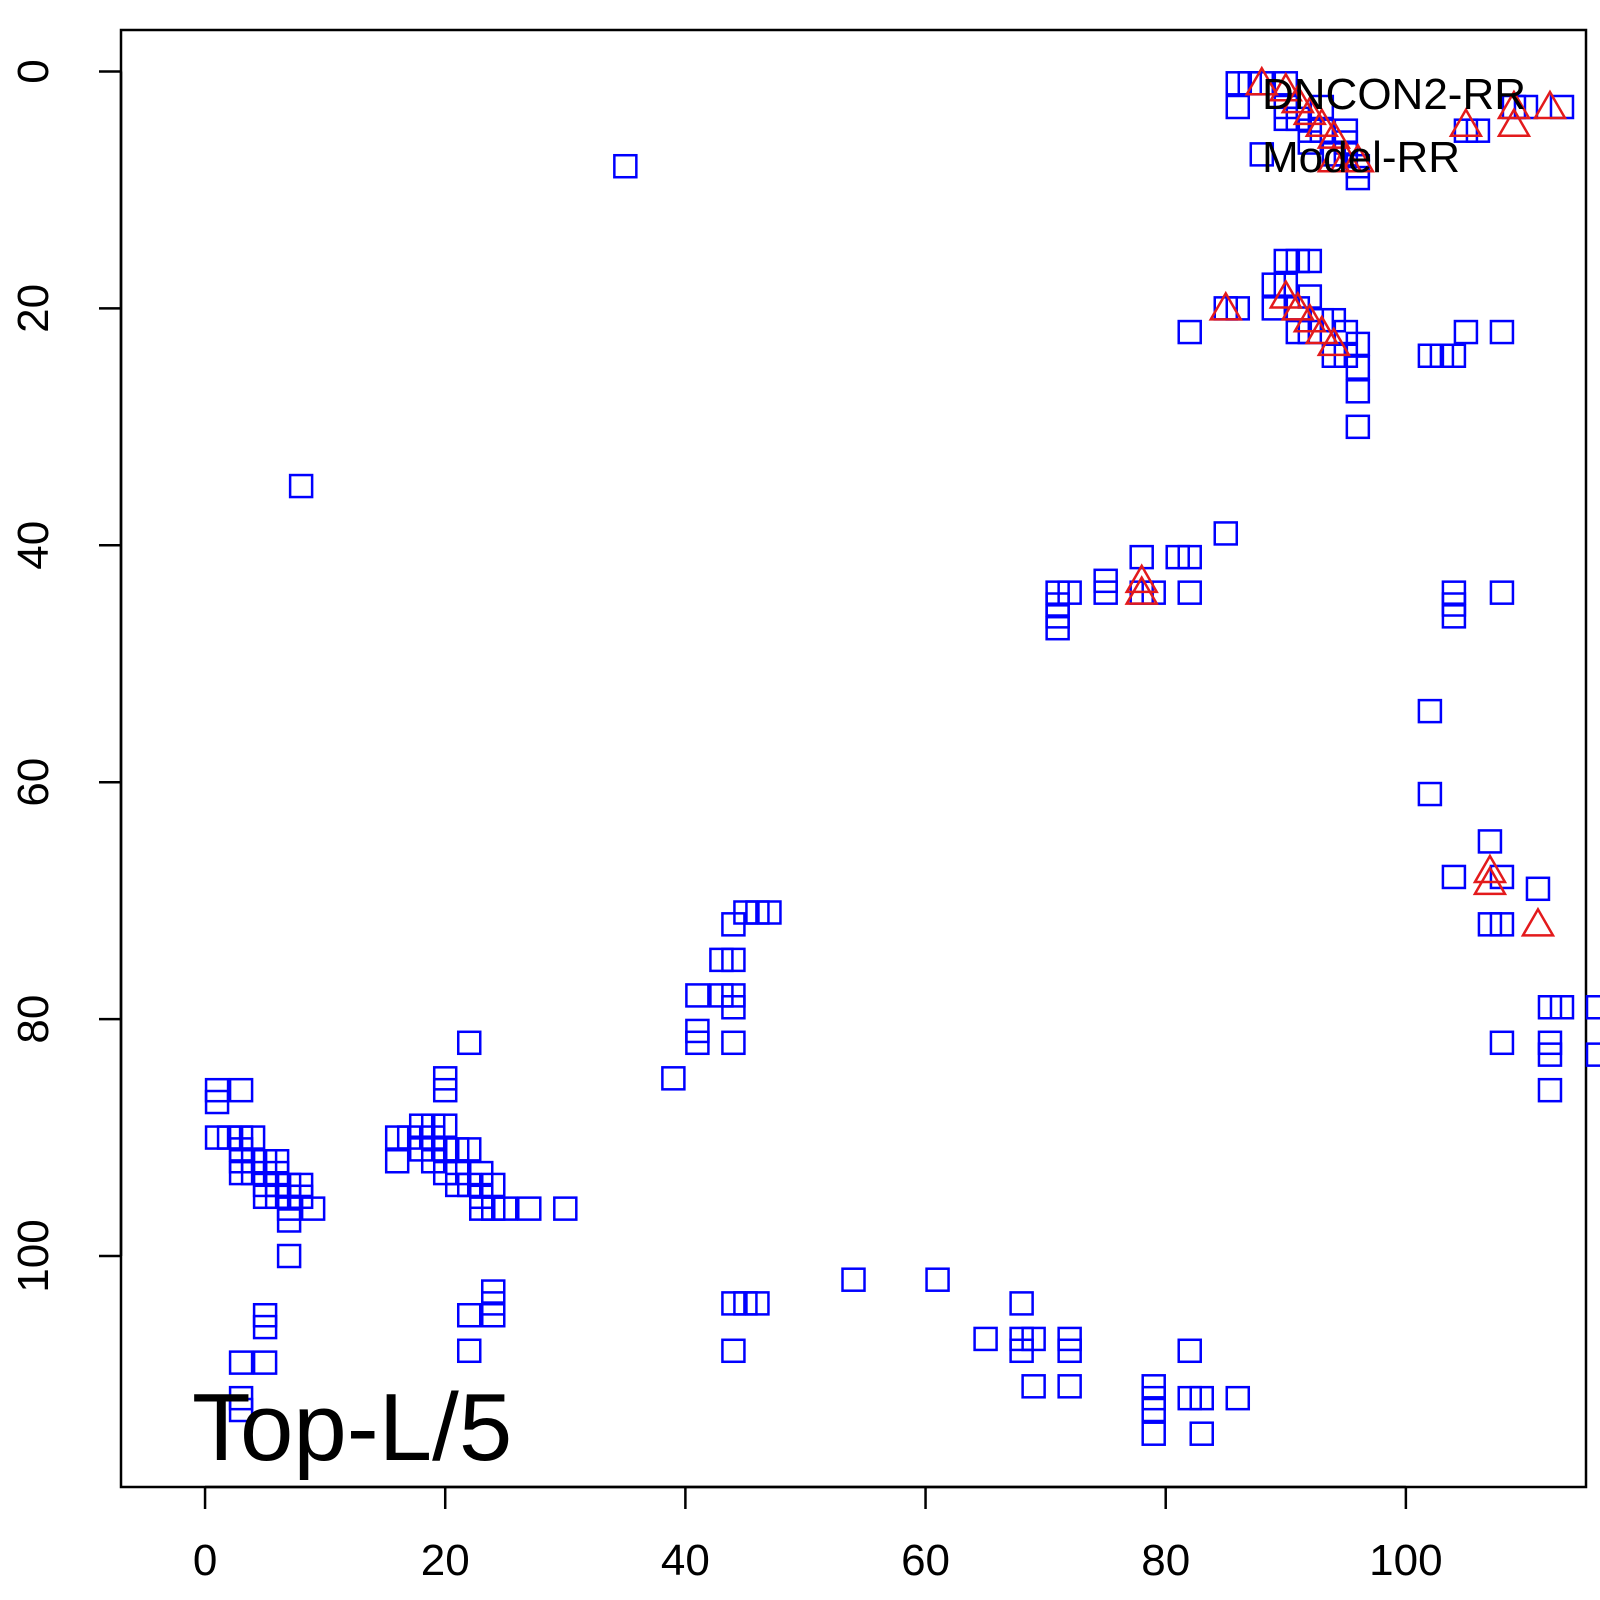 Image resolution: width=1600 pixels, height=1600 pixels. Describe the element at coordinates (33, 308) in the screenshot. I see `y-tick-label: 20` at that location.